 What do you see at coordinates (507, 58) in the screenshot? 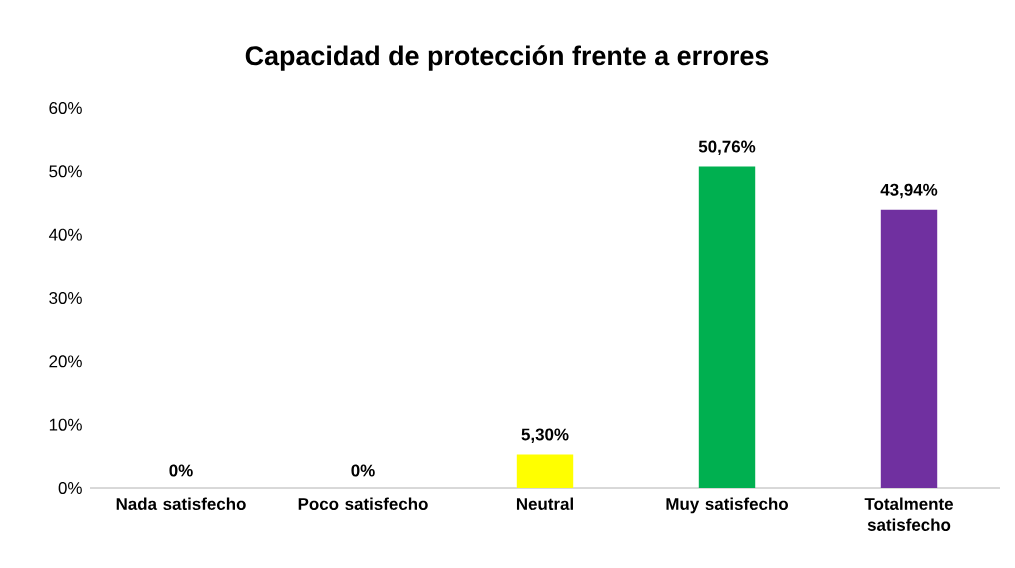
I see `chart-title: Capacidad de protección frente a errores` at bounding box center [507, 58].